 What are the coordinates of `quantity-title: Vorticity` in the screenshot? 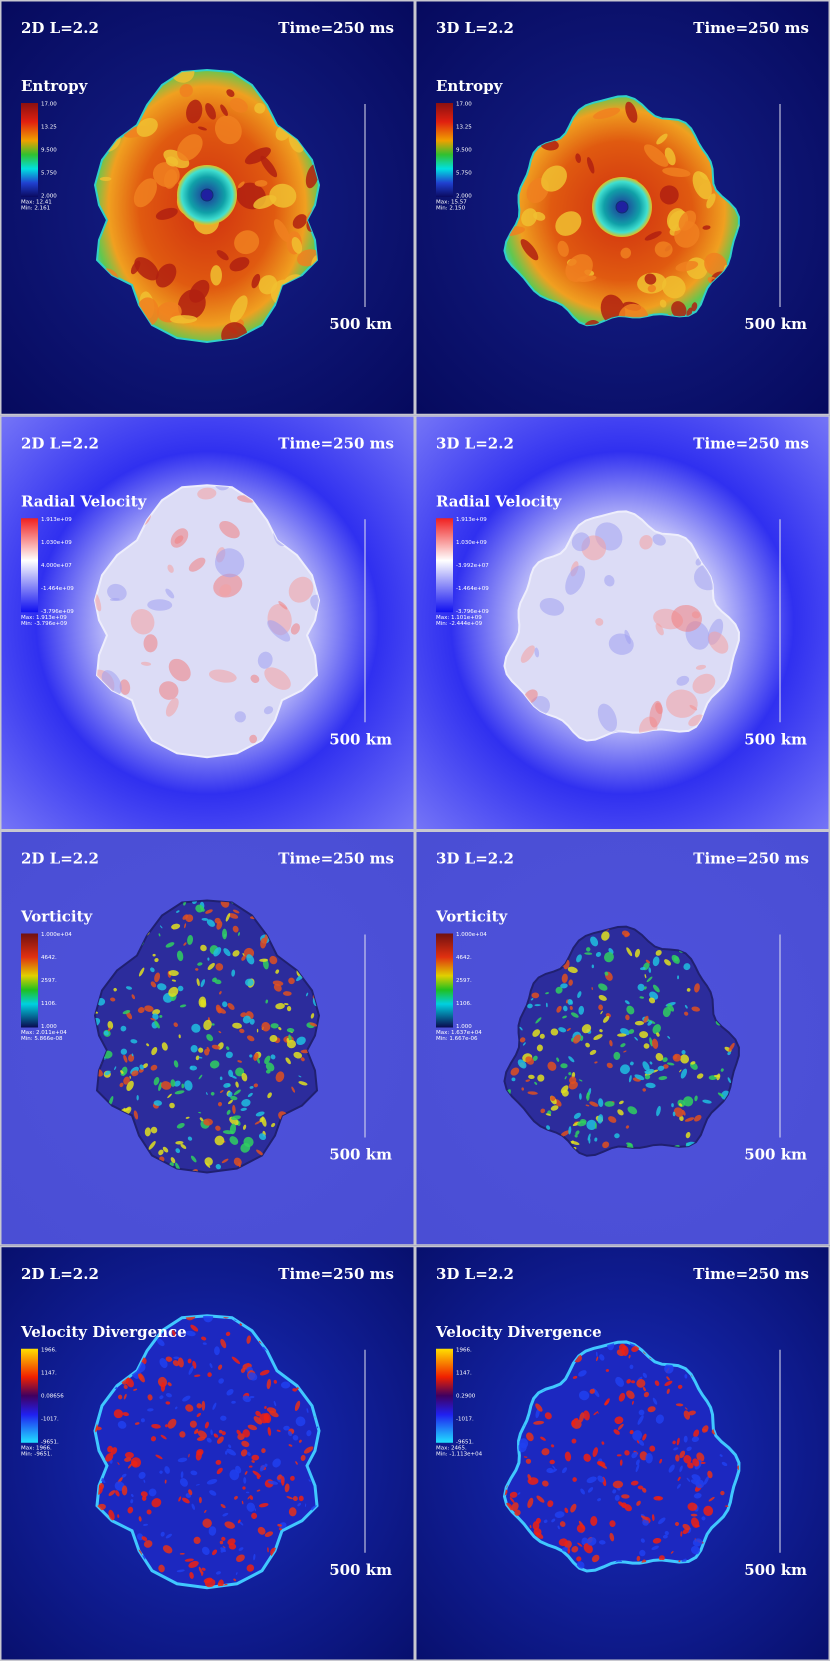 It's located at (472, 917).